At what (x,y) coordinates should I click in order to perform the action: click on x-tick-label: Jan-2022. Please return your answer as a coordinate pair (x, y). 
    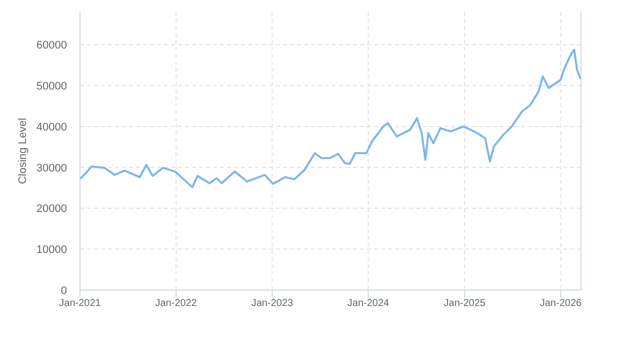
    Looking at the image, I should click on (176, 303).